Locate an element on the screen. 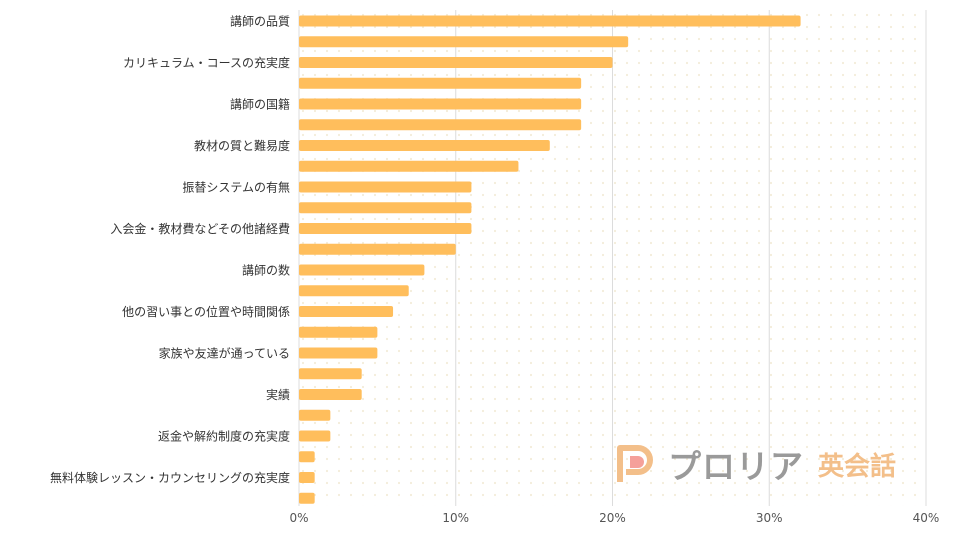 The height and width of the screenshot is (540, 960). watermark: プロリア 英会話 is located at coordinates (756, 464).